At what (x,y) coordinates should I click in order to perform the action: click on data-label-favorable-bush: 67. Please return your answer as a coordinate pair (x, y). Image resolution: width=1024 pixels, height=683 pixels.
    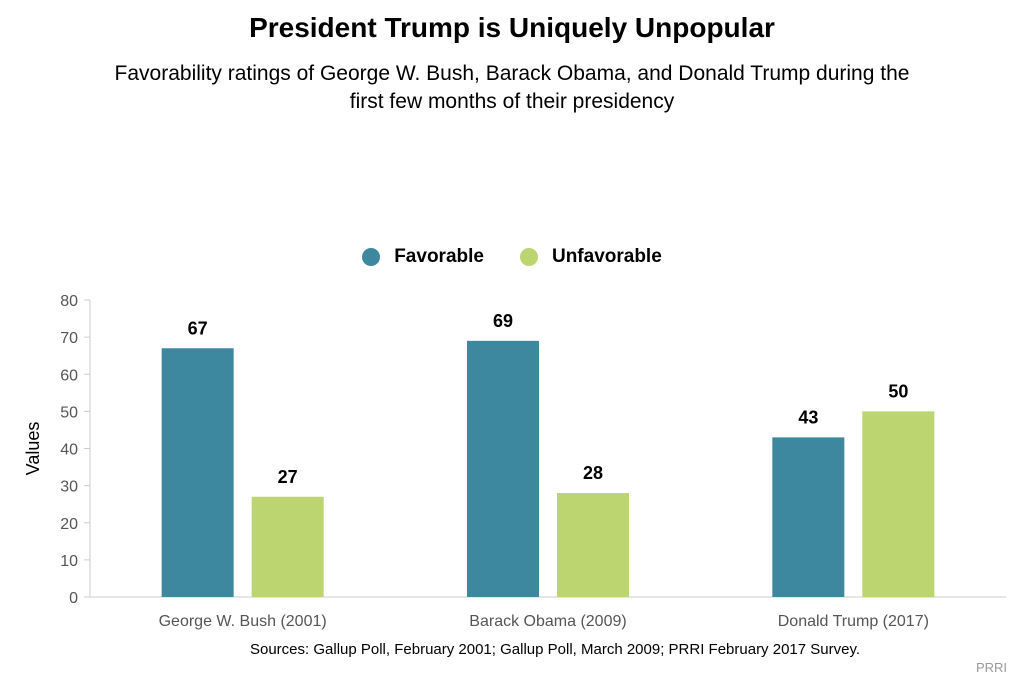
    Looking at the image, I should click on (198, 328).